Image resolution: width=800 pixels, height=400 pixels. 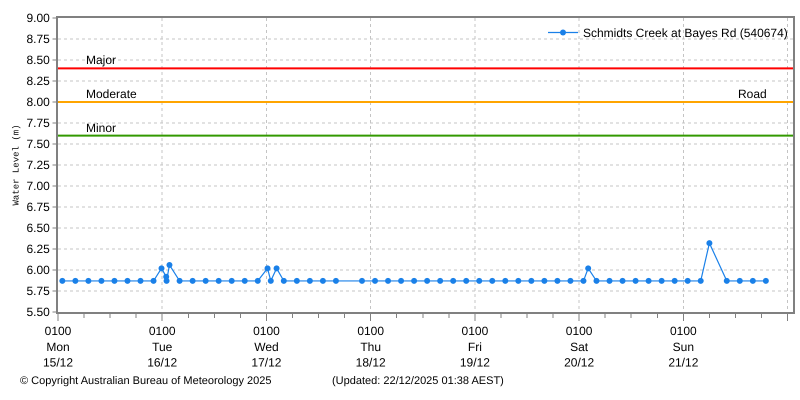 What do you see at coordinates (16, 165) in the screenshot?
I see `y-axis-title: Water Level (m)` at bounding box center [16, 165].